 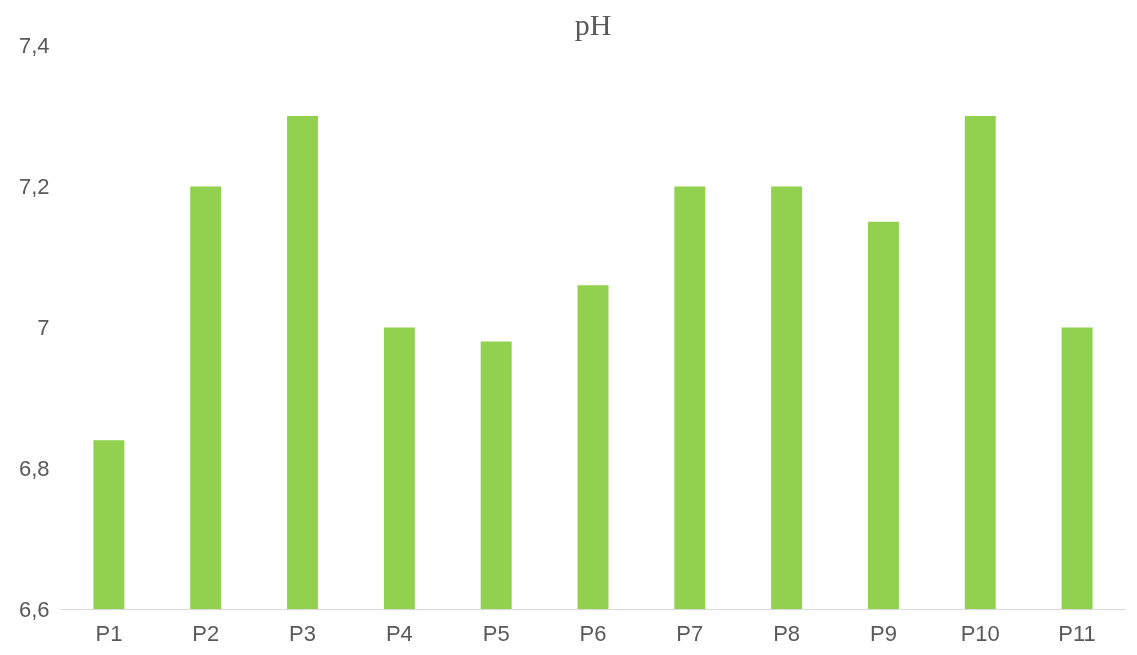 I want to click on x-tick-label: P2, so click(x=206, y=633).